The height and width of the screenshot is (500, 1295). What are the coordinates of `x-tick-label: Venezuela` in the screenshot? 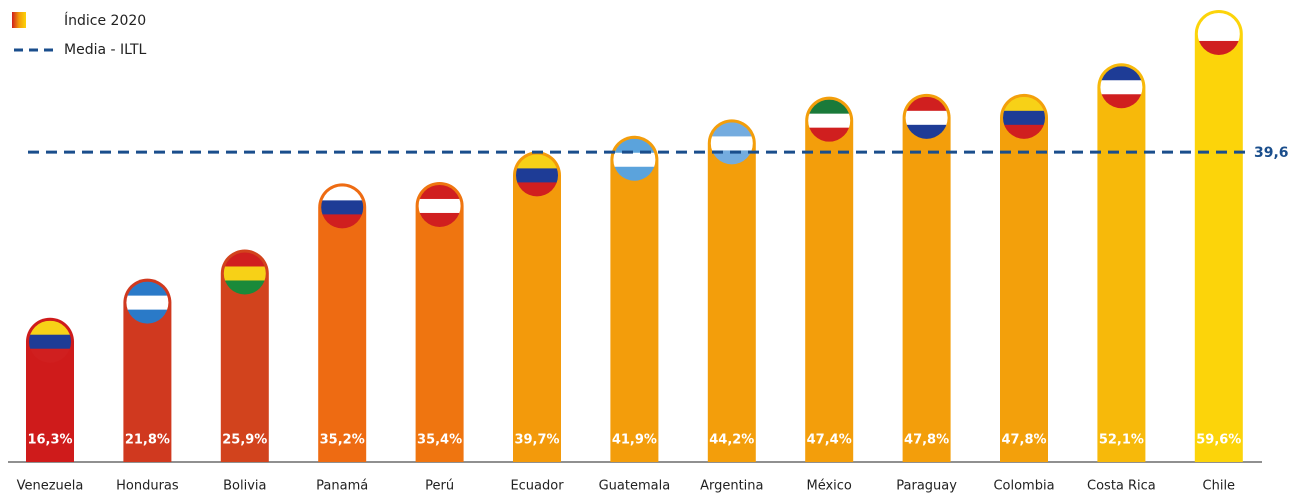 It's located at (50, 486).